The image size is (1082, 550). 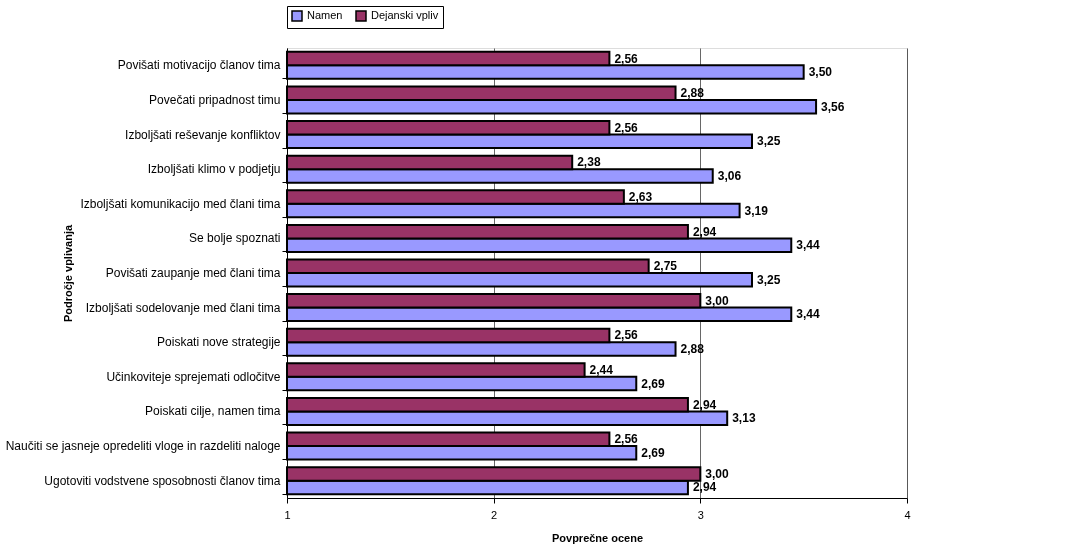 What do you see at coordinates (597, 537) in the screenshot?
I see `x-axis-title: Povprečne ocene` at bounding box center [597, 537].